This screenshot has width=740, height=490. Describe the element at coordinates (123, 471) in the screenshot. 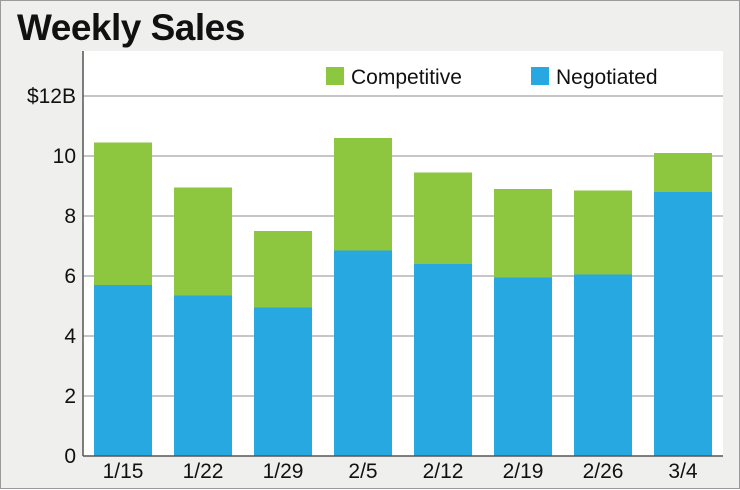

I see `x-tick-label: 1/15` at that location.